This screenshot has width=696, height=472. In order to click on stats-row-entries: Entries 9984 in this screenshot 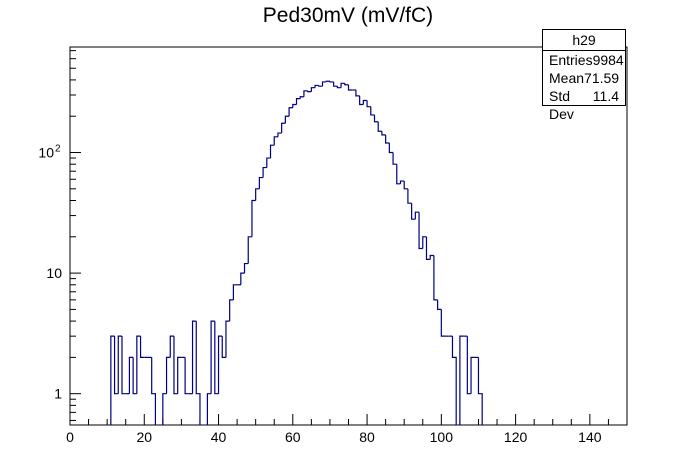, I will do `click(584, 60)`.